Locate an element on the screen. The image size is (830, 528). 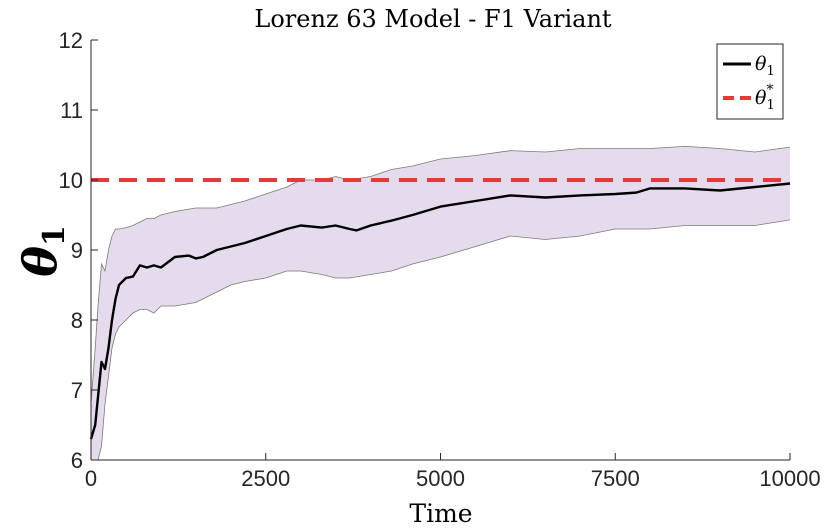
y-tick-label: 8 is located at coordinates (77, 320).